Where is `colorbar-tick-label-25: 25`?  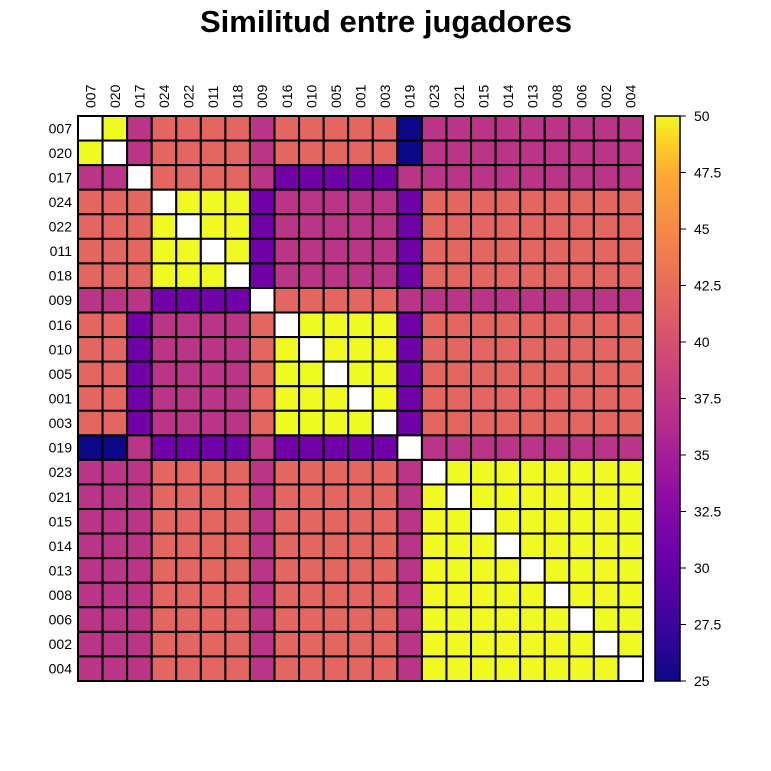
colorbar-tick-label-25: 25 is located at coordinates (702, 681).